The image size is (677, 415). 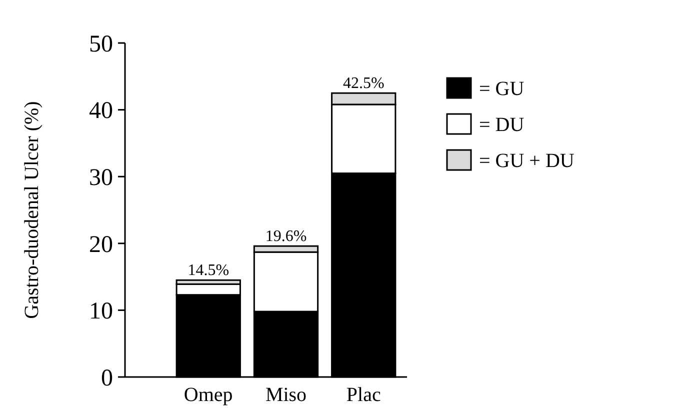 I want to click on total-label: 42.5%, so click(x=363, y=83).